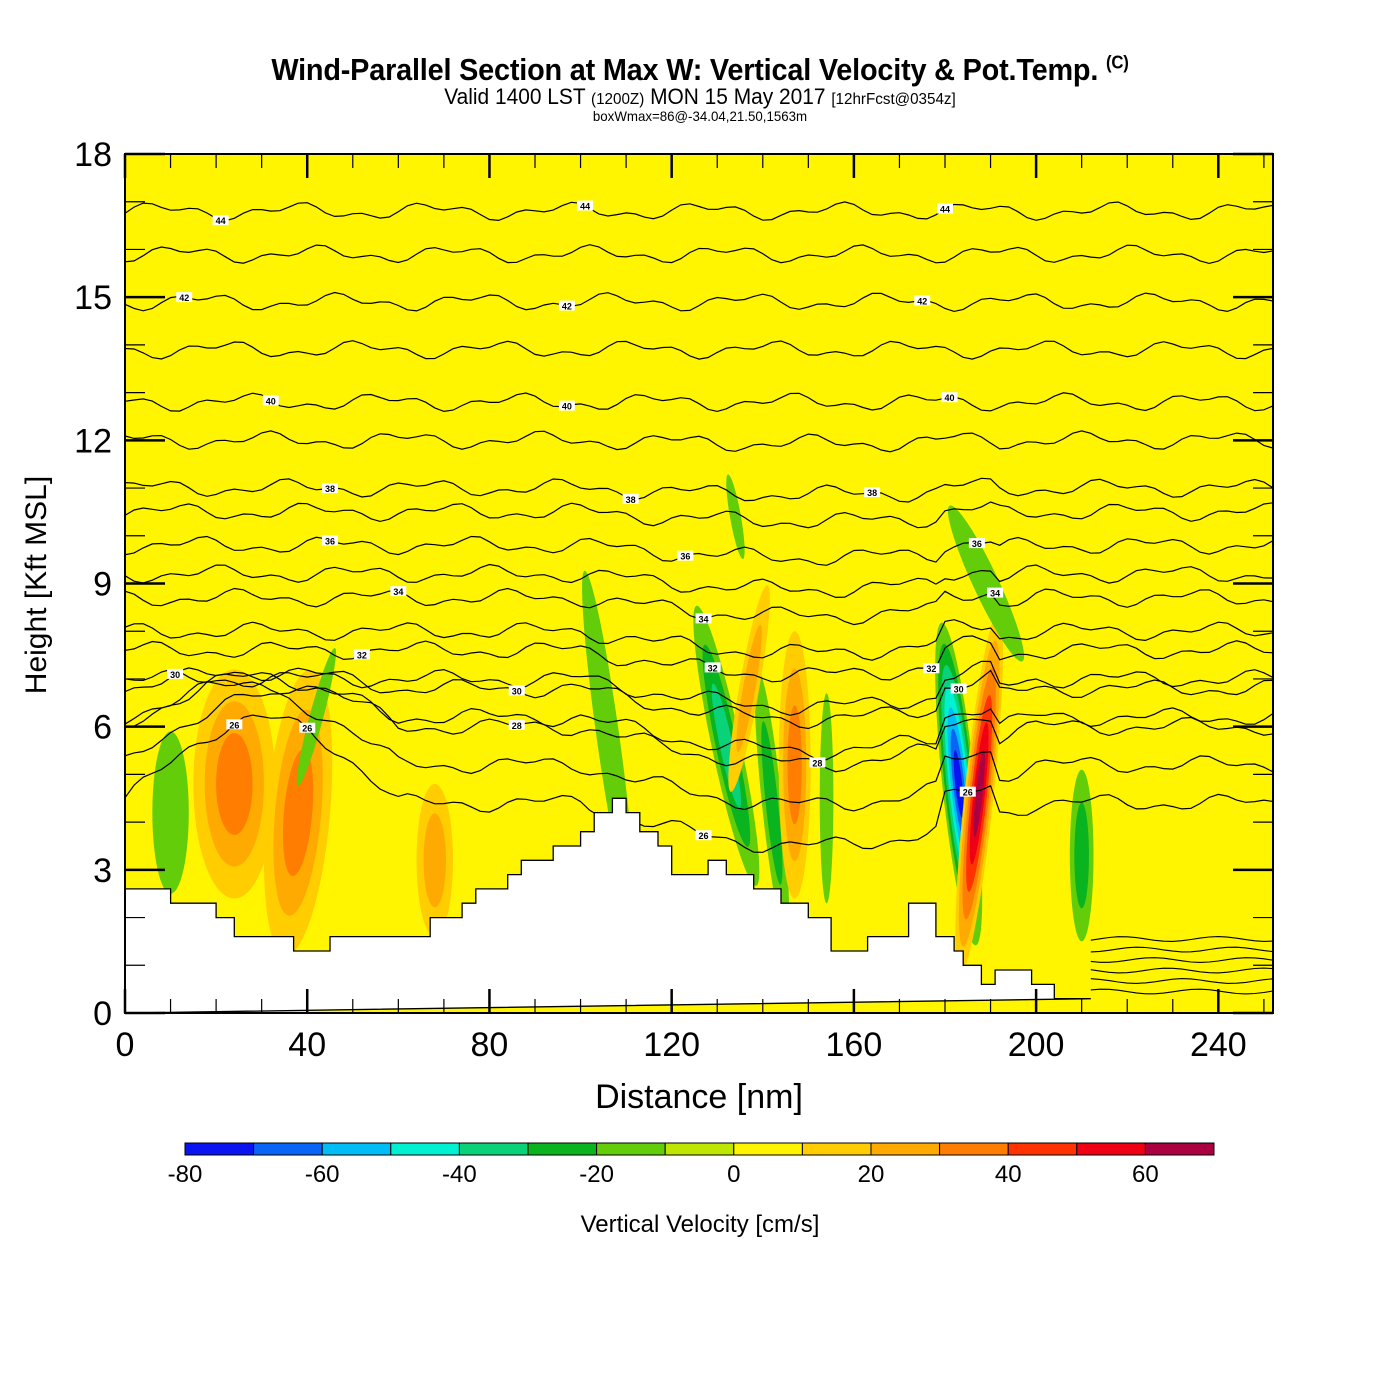 The height and width of the screenshot is (1400, 1400). Describe the element at coordinates (893, 99) in the screenshot. I see `forecast-info: [12hrFcst@0354z]` at that location.